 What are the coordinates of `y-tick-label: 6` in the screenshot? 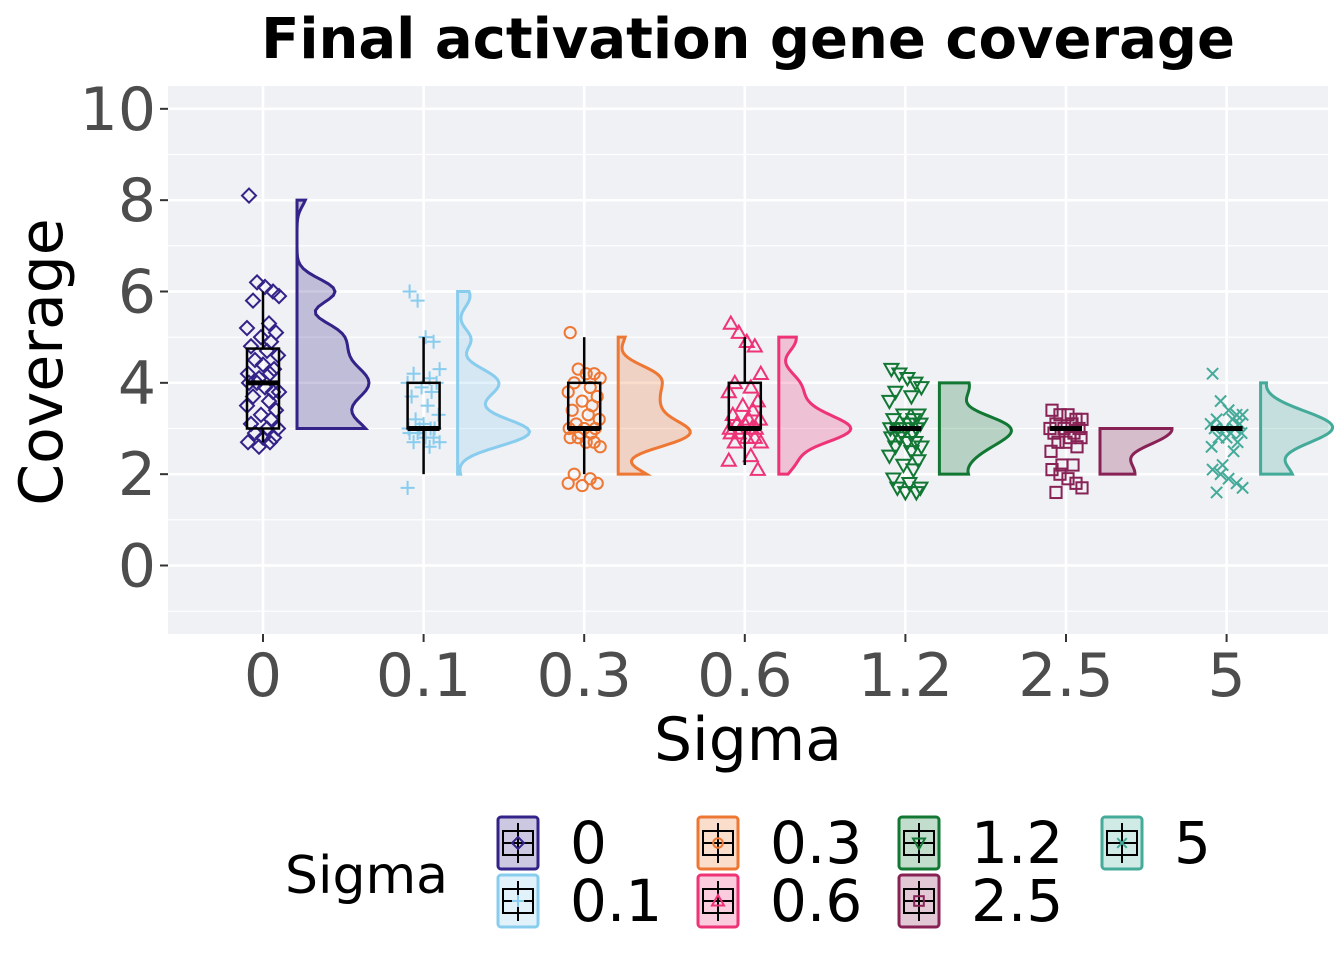 It's located at (137, 293).